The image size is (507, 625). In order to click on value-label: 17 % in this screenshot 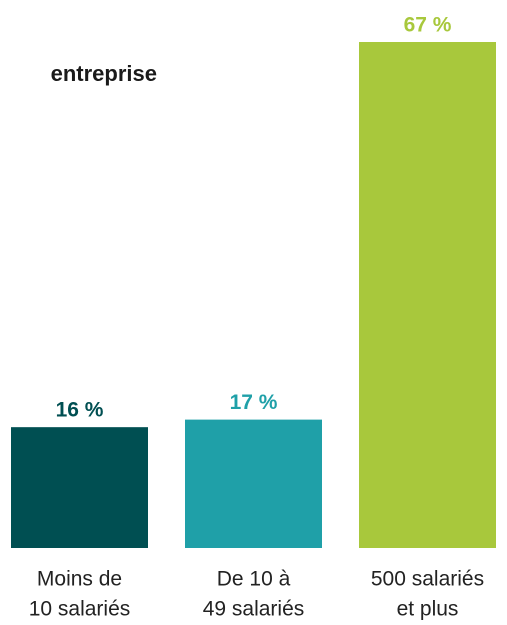, I will do `click(254, 402)`.